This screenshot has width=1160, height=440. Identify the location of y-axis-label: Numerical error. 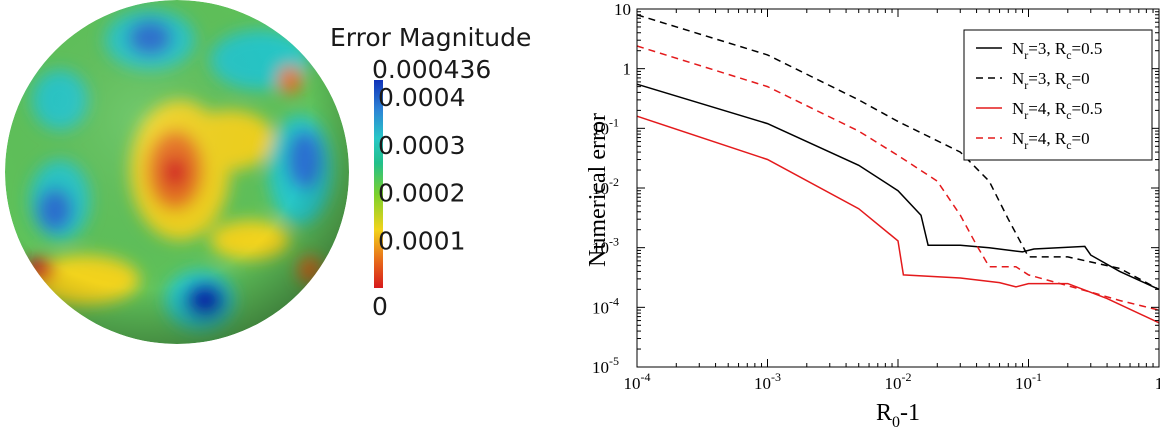
(598, 190).